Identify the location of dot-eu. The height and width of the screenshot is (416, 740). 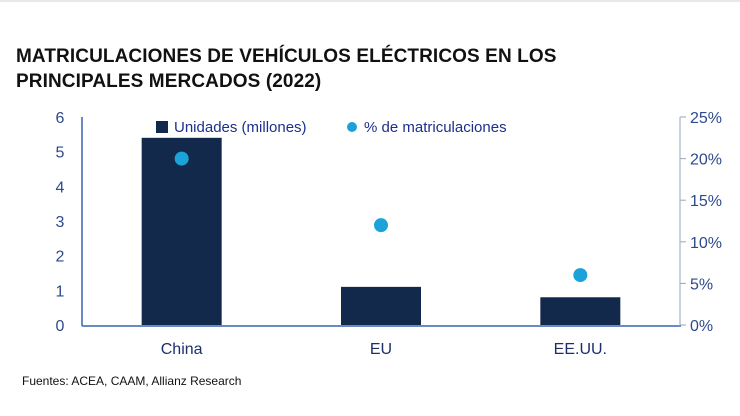
(381, 225).